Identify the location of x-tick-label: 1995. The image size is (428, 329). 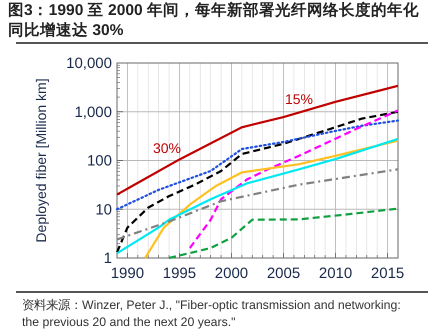
(179, 273).